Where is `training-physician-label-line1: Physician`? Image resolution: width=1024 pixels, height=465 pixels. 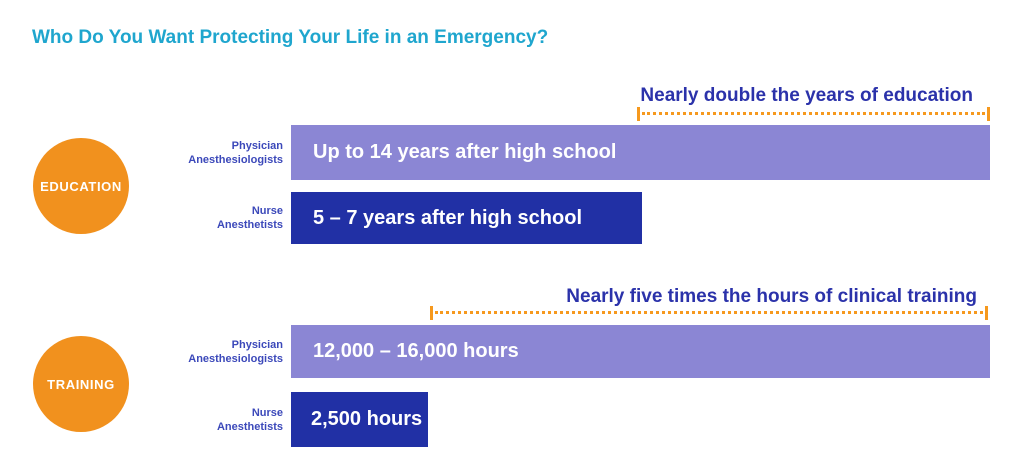 training-physician-label-line1: Physician is located at coordinates (257, 344).